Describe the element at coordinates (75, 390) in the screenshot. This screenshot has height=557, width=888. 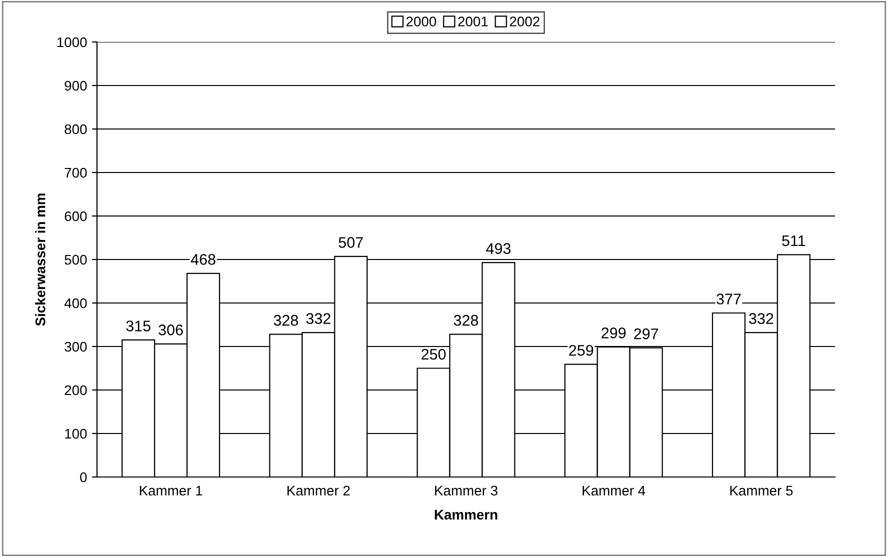
I see `y-tick-label: 200` at that location.